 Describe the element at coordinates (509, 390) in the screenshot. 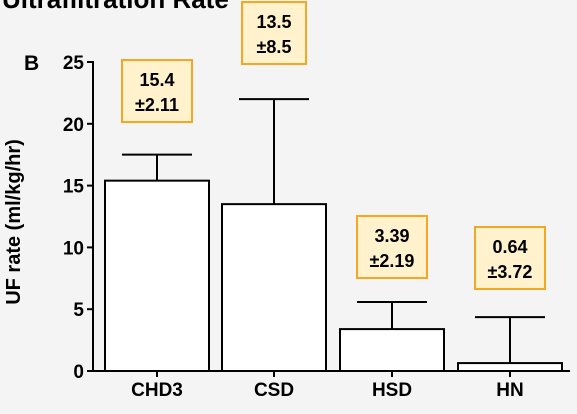

I see `x-tick-label: HN` at that location.